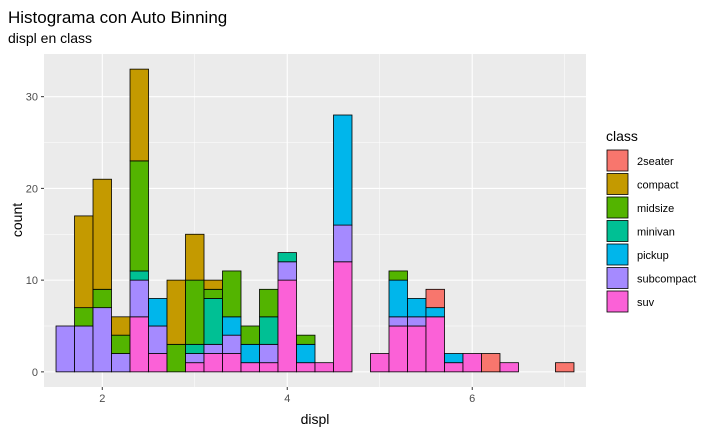 The image size is (720, 432). What do you see at coordinates (472, 399) in the screenshot?
I see `x-tick-label: 6` at bounding box center [472, 399].